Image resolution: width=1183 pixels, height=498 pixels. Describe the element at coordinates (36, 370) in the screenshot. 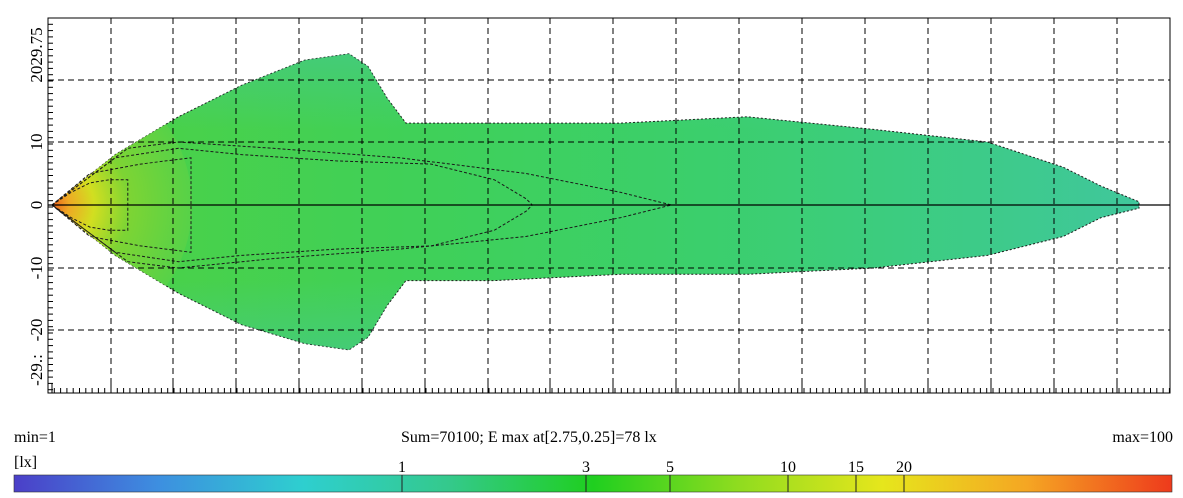

I see `y-tick-label: -29.:` at that location.